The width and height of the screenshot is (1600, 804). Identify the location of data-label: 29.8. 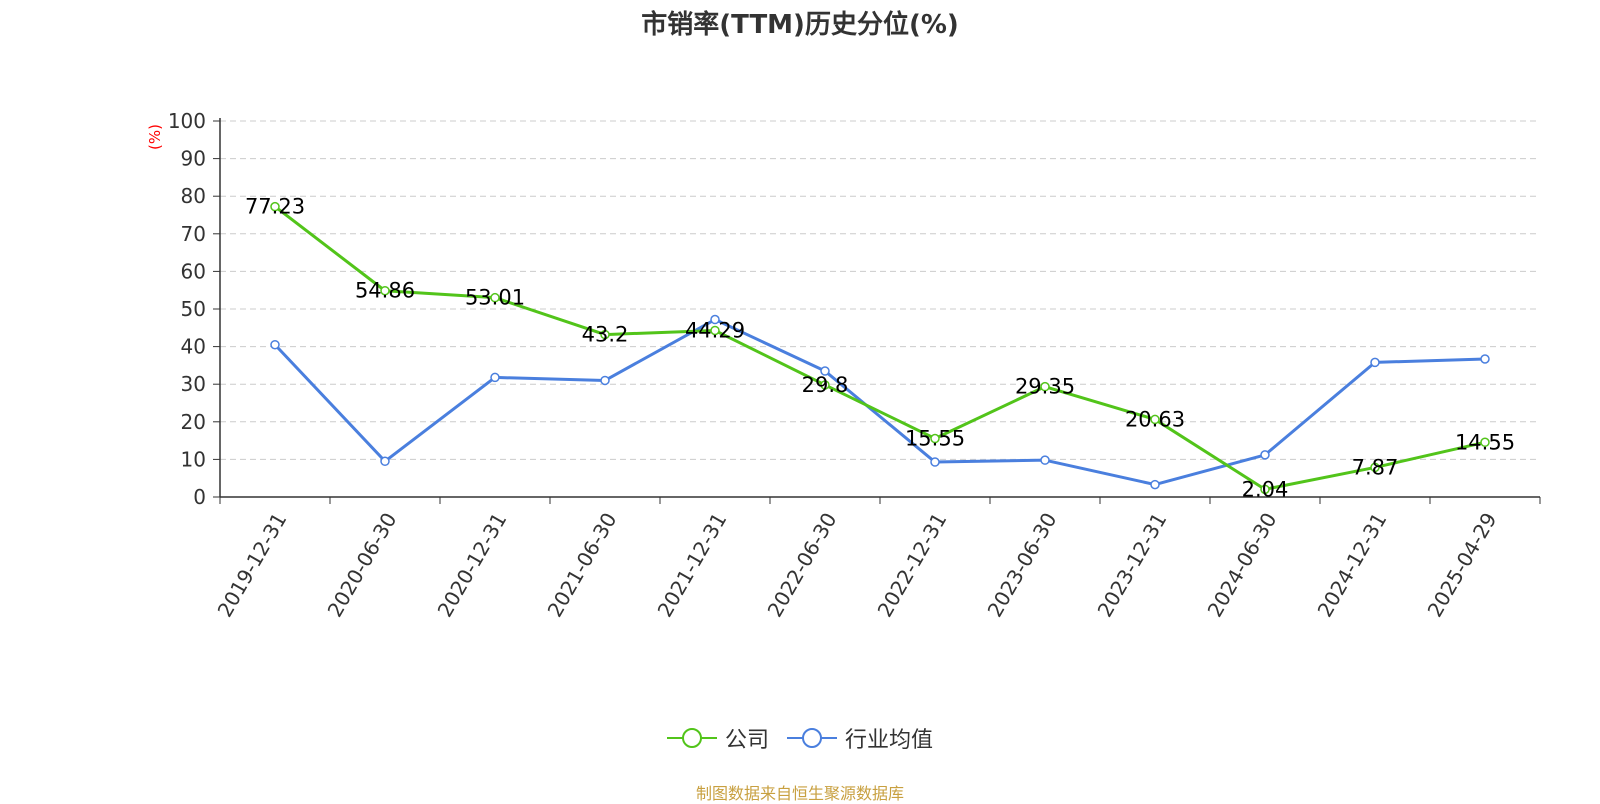
(825, 385).